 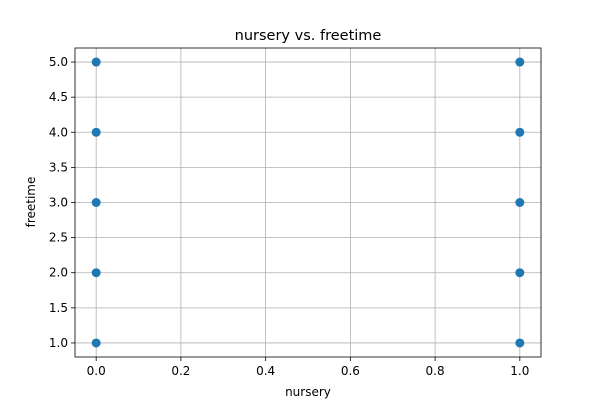 What do you see at coordinates (308, 36) in the screenshot?
I see `chart-title: nursery vs. freetime` at bounding box center [308, 36].